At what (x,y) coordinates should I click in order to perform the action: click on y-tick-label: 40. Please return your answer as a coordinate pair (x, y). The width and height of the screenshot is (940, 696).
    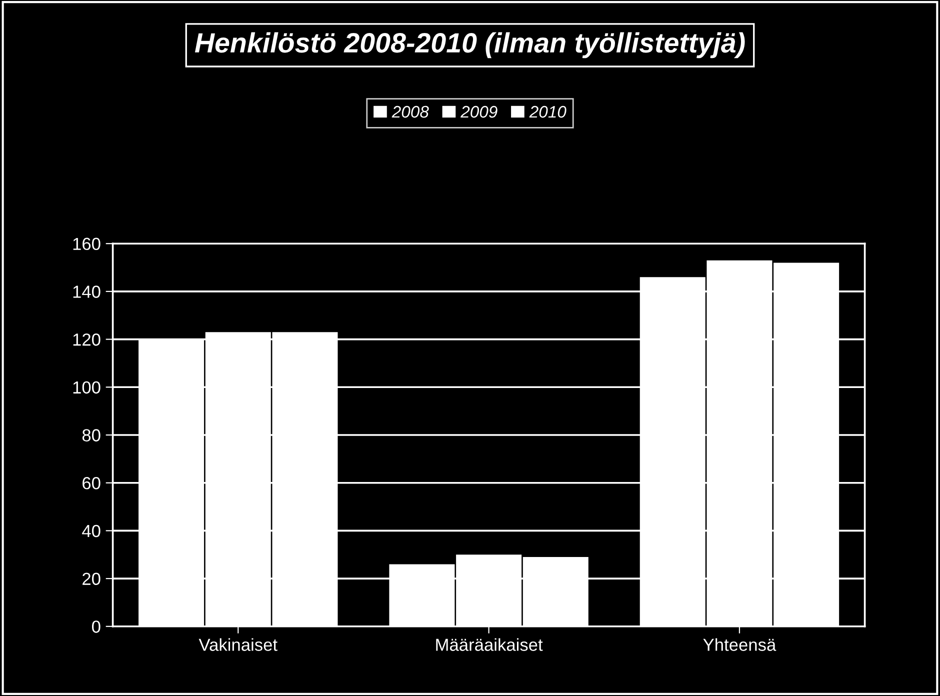
    Looking at the image, I should click on (91, 531).